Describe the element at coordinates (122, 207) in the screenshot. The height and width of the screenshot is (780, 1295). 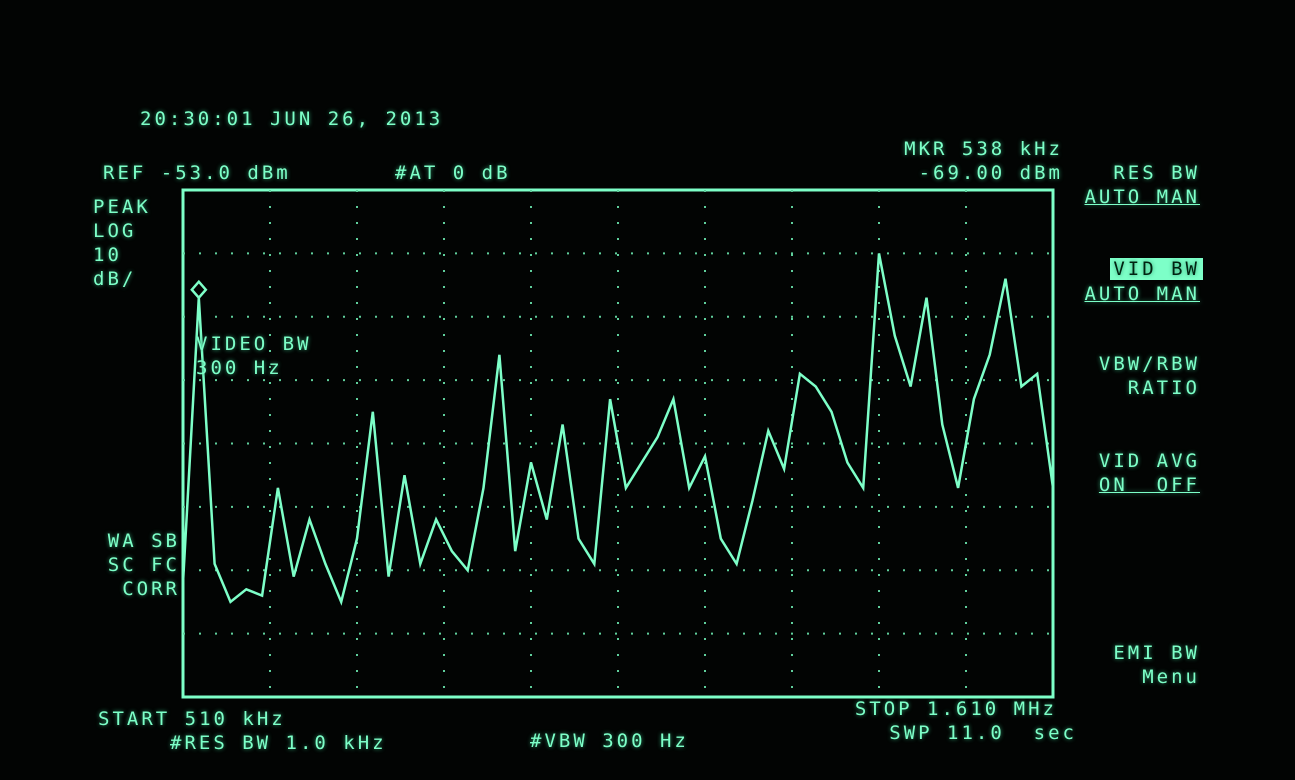
I see `scale-label: PEAK` at that location.